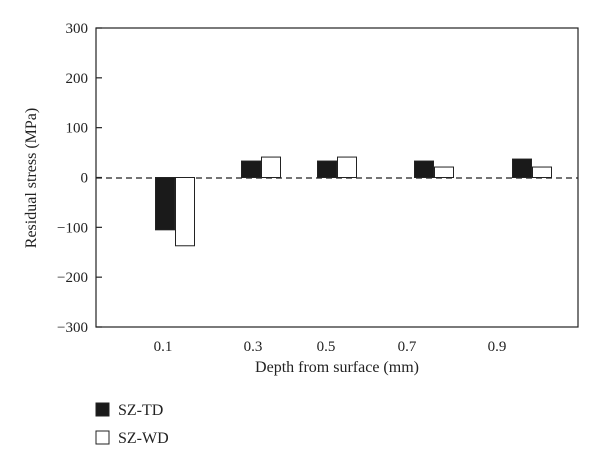 Image resolution: width=600 pixels, height=465 pixels. I want to click on y-tick-label: 0, so click(85, 179).